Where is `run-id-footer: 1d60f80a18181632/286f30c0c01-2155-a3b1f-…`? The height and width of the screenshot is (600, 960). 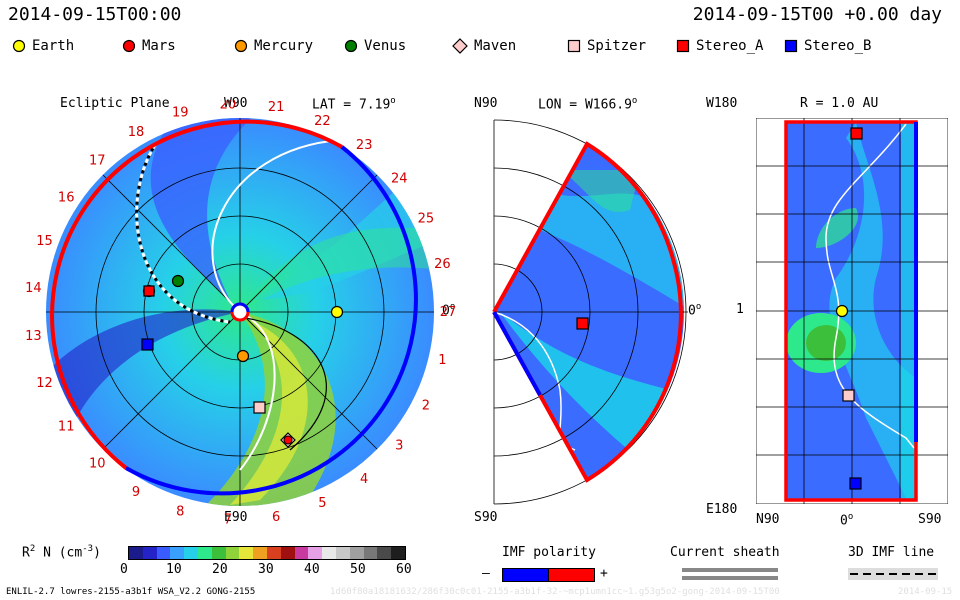 run-id-footer: 1d60f80a18181632/286f30c0c01-2155-a3b1f-… is located at coordinates (555, 592).